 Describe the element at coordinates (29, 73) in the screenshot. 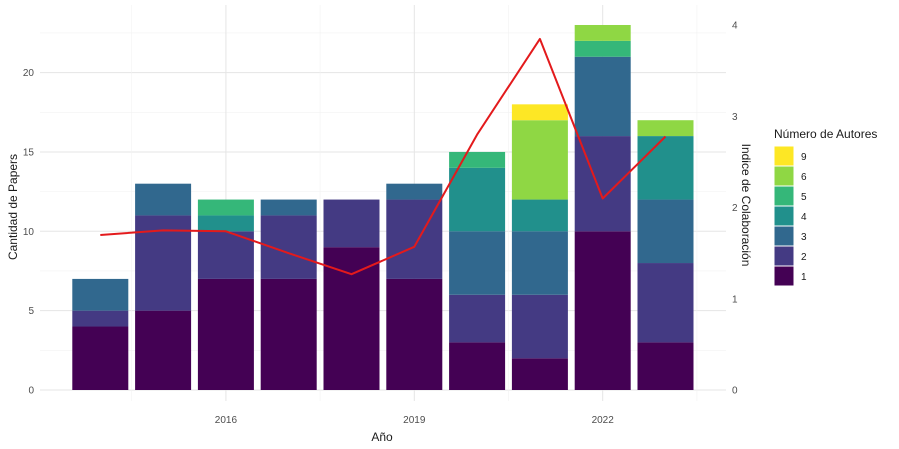

I see `y-tick-label: 20` at that location.